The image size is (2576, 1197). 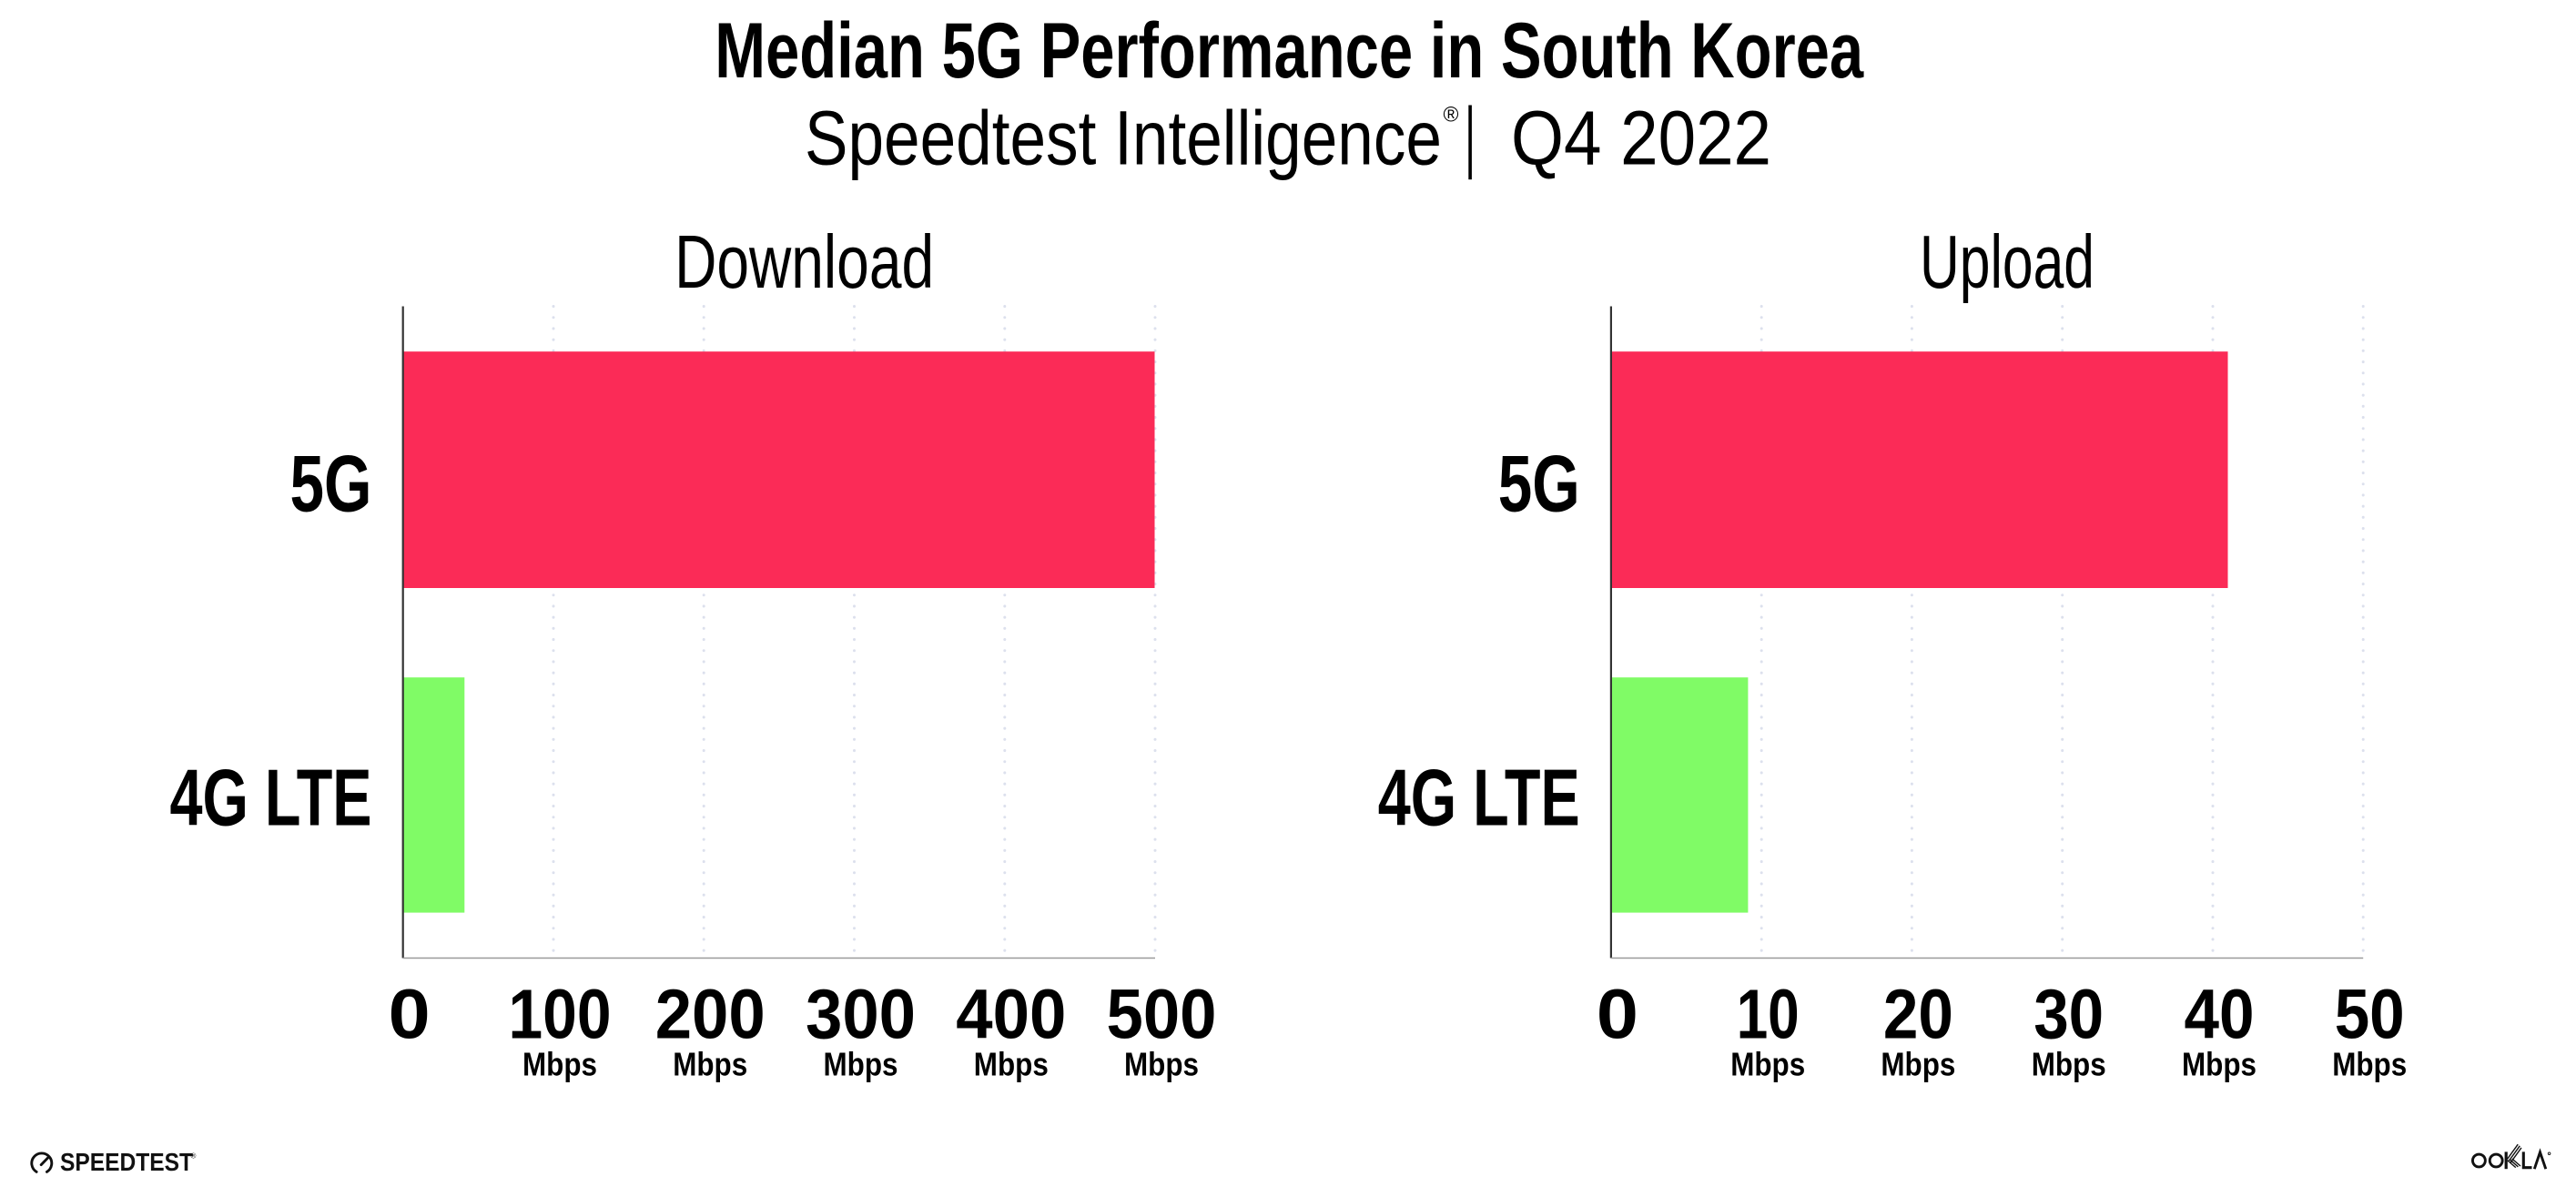 I want to click on svg-text: SPEEDTEST, so click(x=126, y=1162).